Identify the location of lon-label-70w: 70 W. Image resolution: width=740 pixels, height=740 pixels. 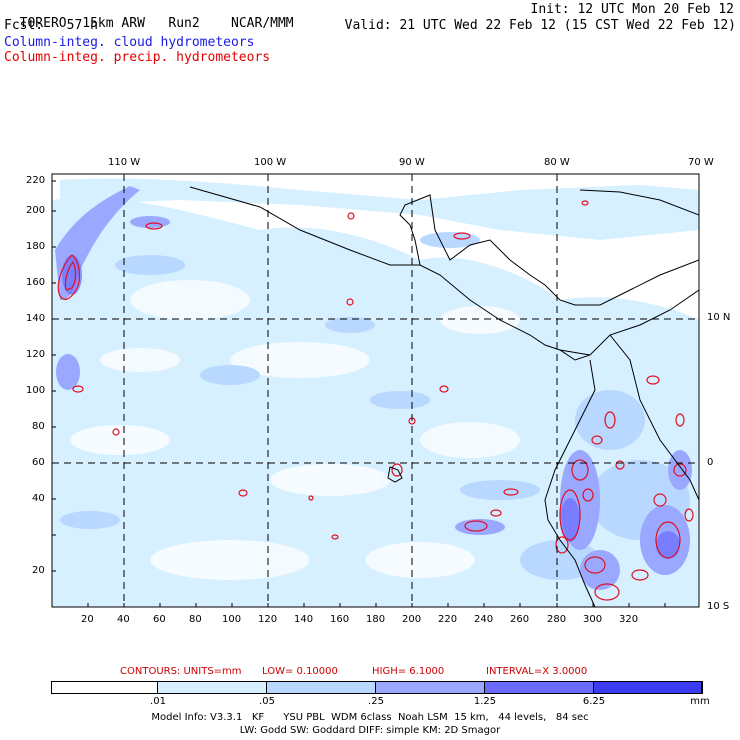
(701, 162).